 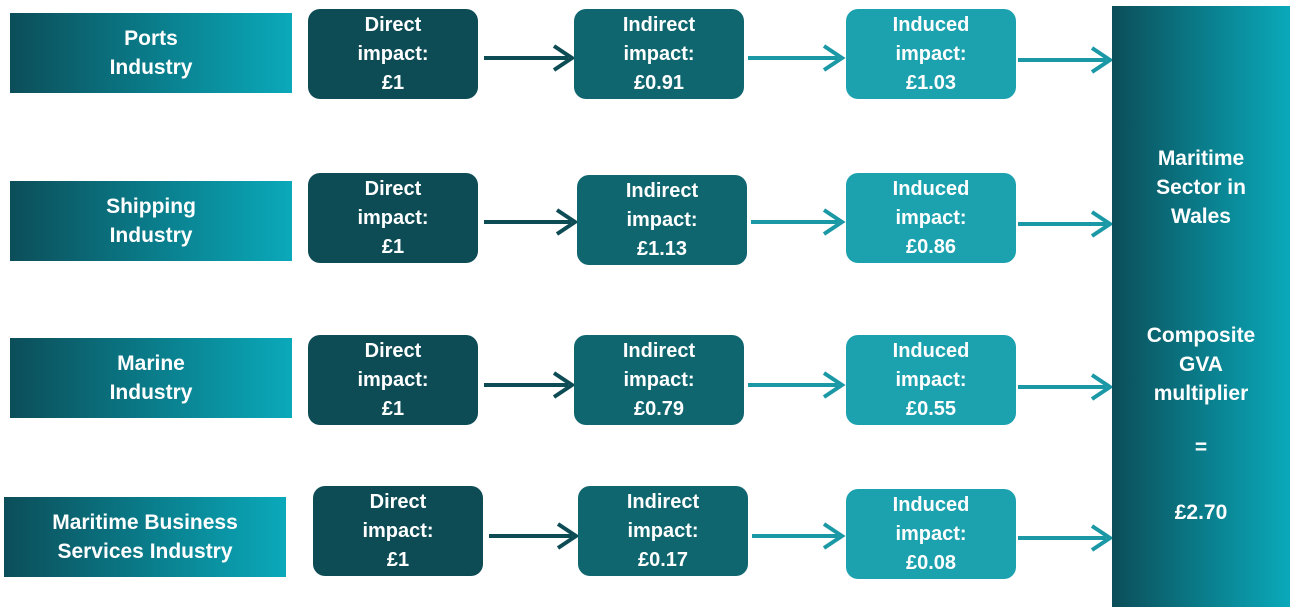 What do you see at coordinates (1201, 447) in the screenshot?
I see `summary-text: =` at bounding box center [1201, 447].